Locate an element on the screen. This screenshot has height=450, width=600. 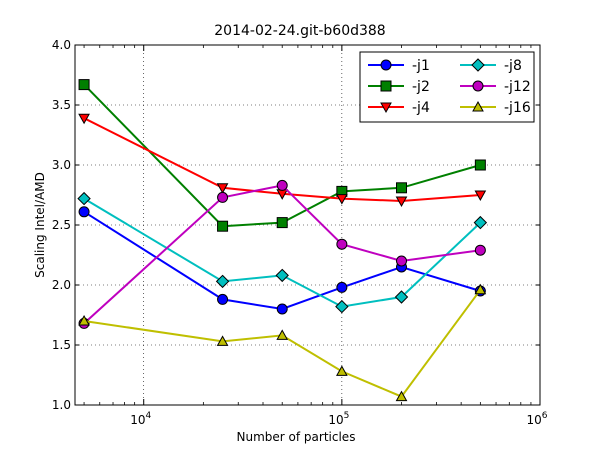
legend-item: -j8 is located at coordinates (491, 66).